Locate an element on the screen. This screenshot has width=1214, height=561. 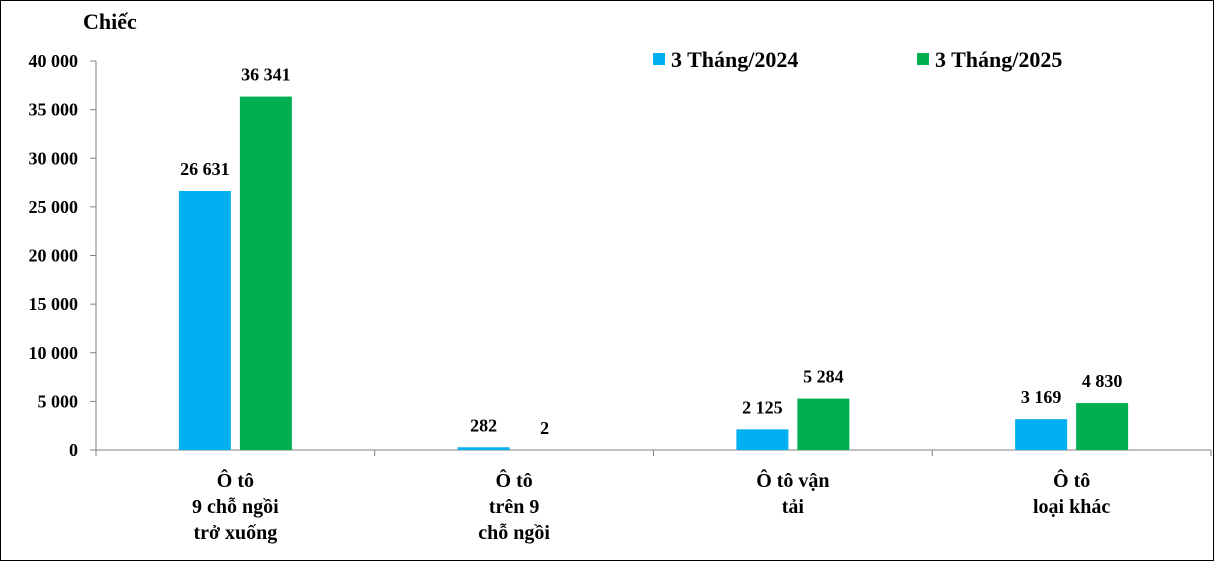
legend-label: 3 Tháng/2024 is located at coordinates (734, 59).